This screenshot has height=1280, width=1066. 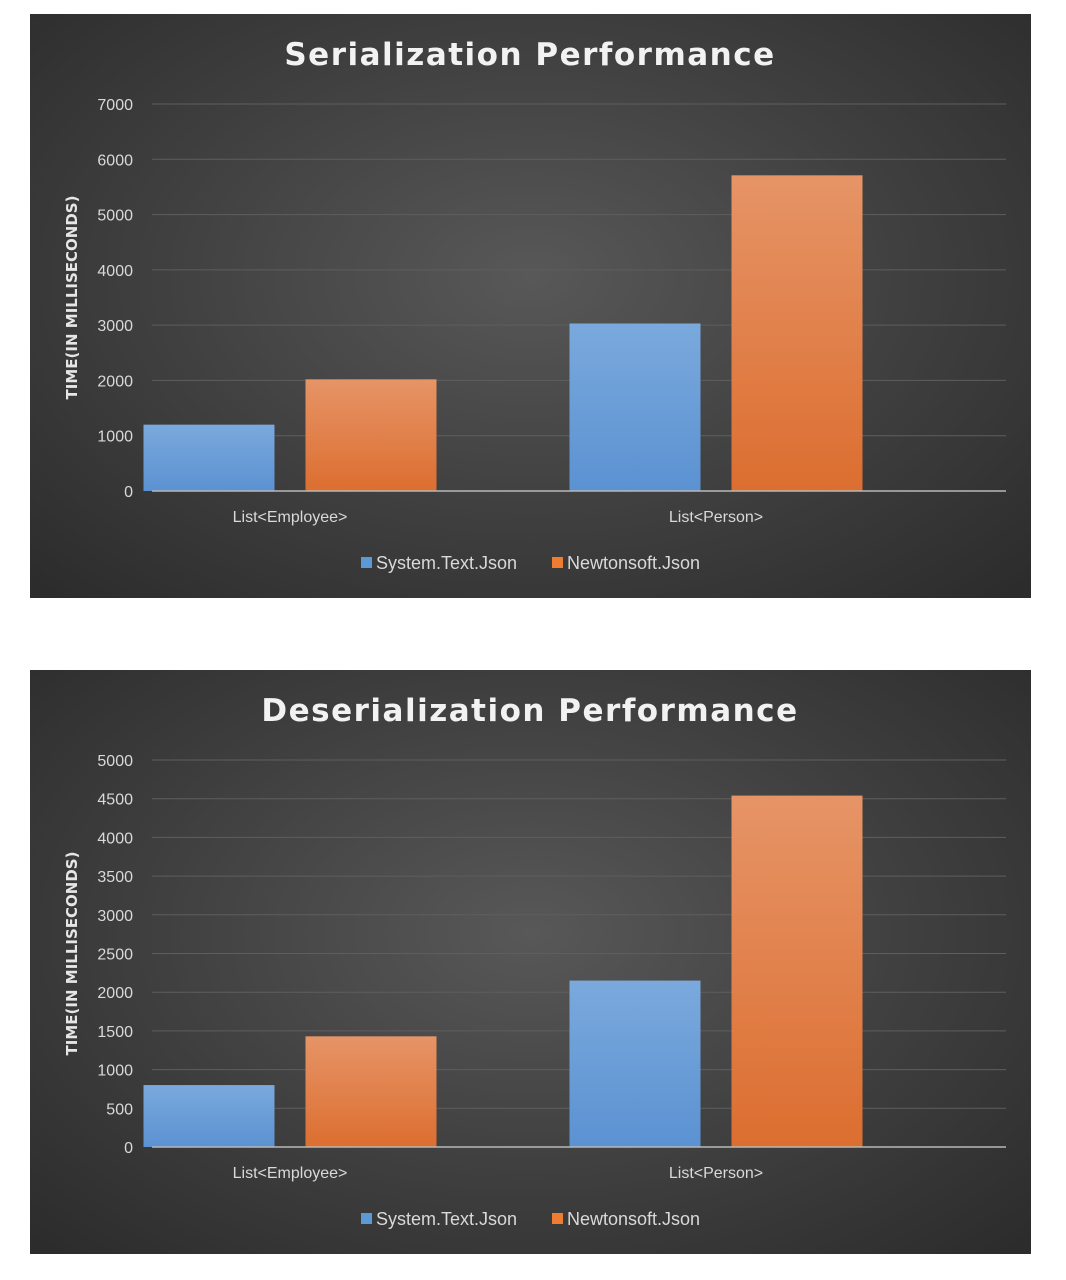 I want to click on y-tick-label: 500, so click(x=119, y=1109).